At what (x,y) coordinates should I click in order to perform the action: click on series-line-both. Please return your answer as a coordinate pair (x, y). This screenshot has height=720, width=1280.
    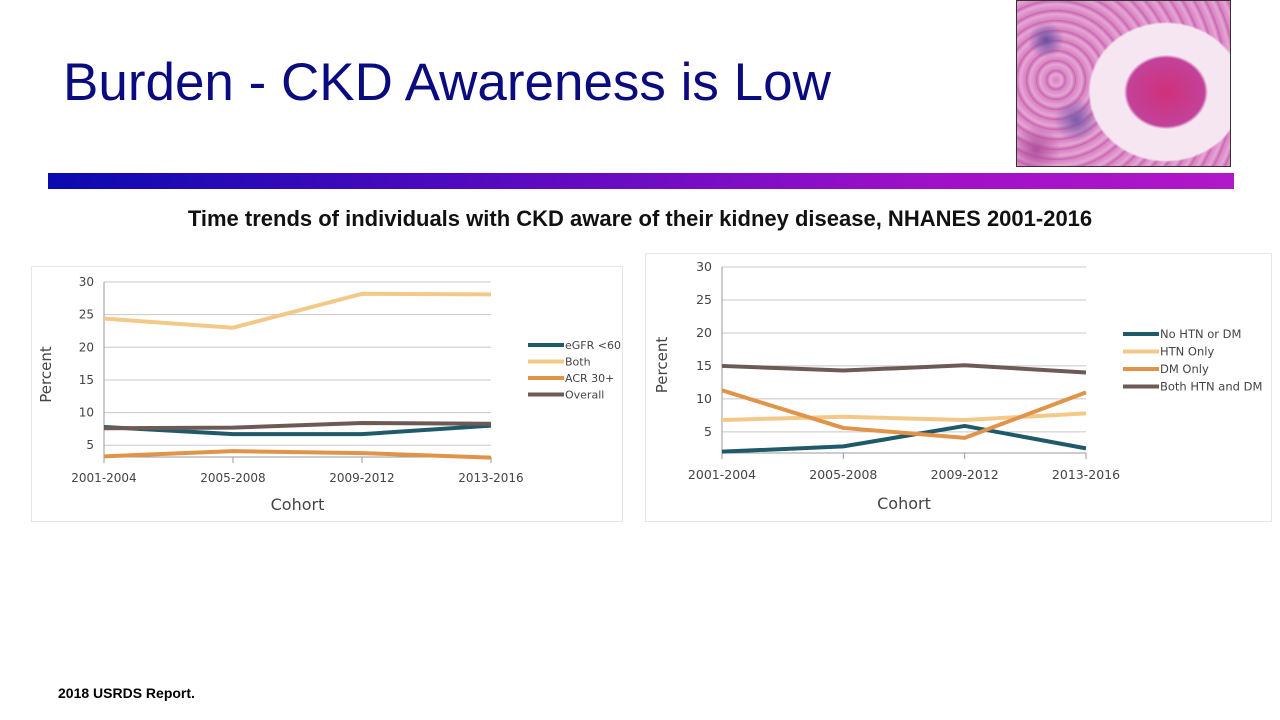
    Looking at the image, I should click on (297, 310).